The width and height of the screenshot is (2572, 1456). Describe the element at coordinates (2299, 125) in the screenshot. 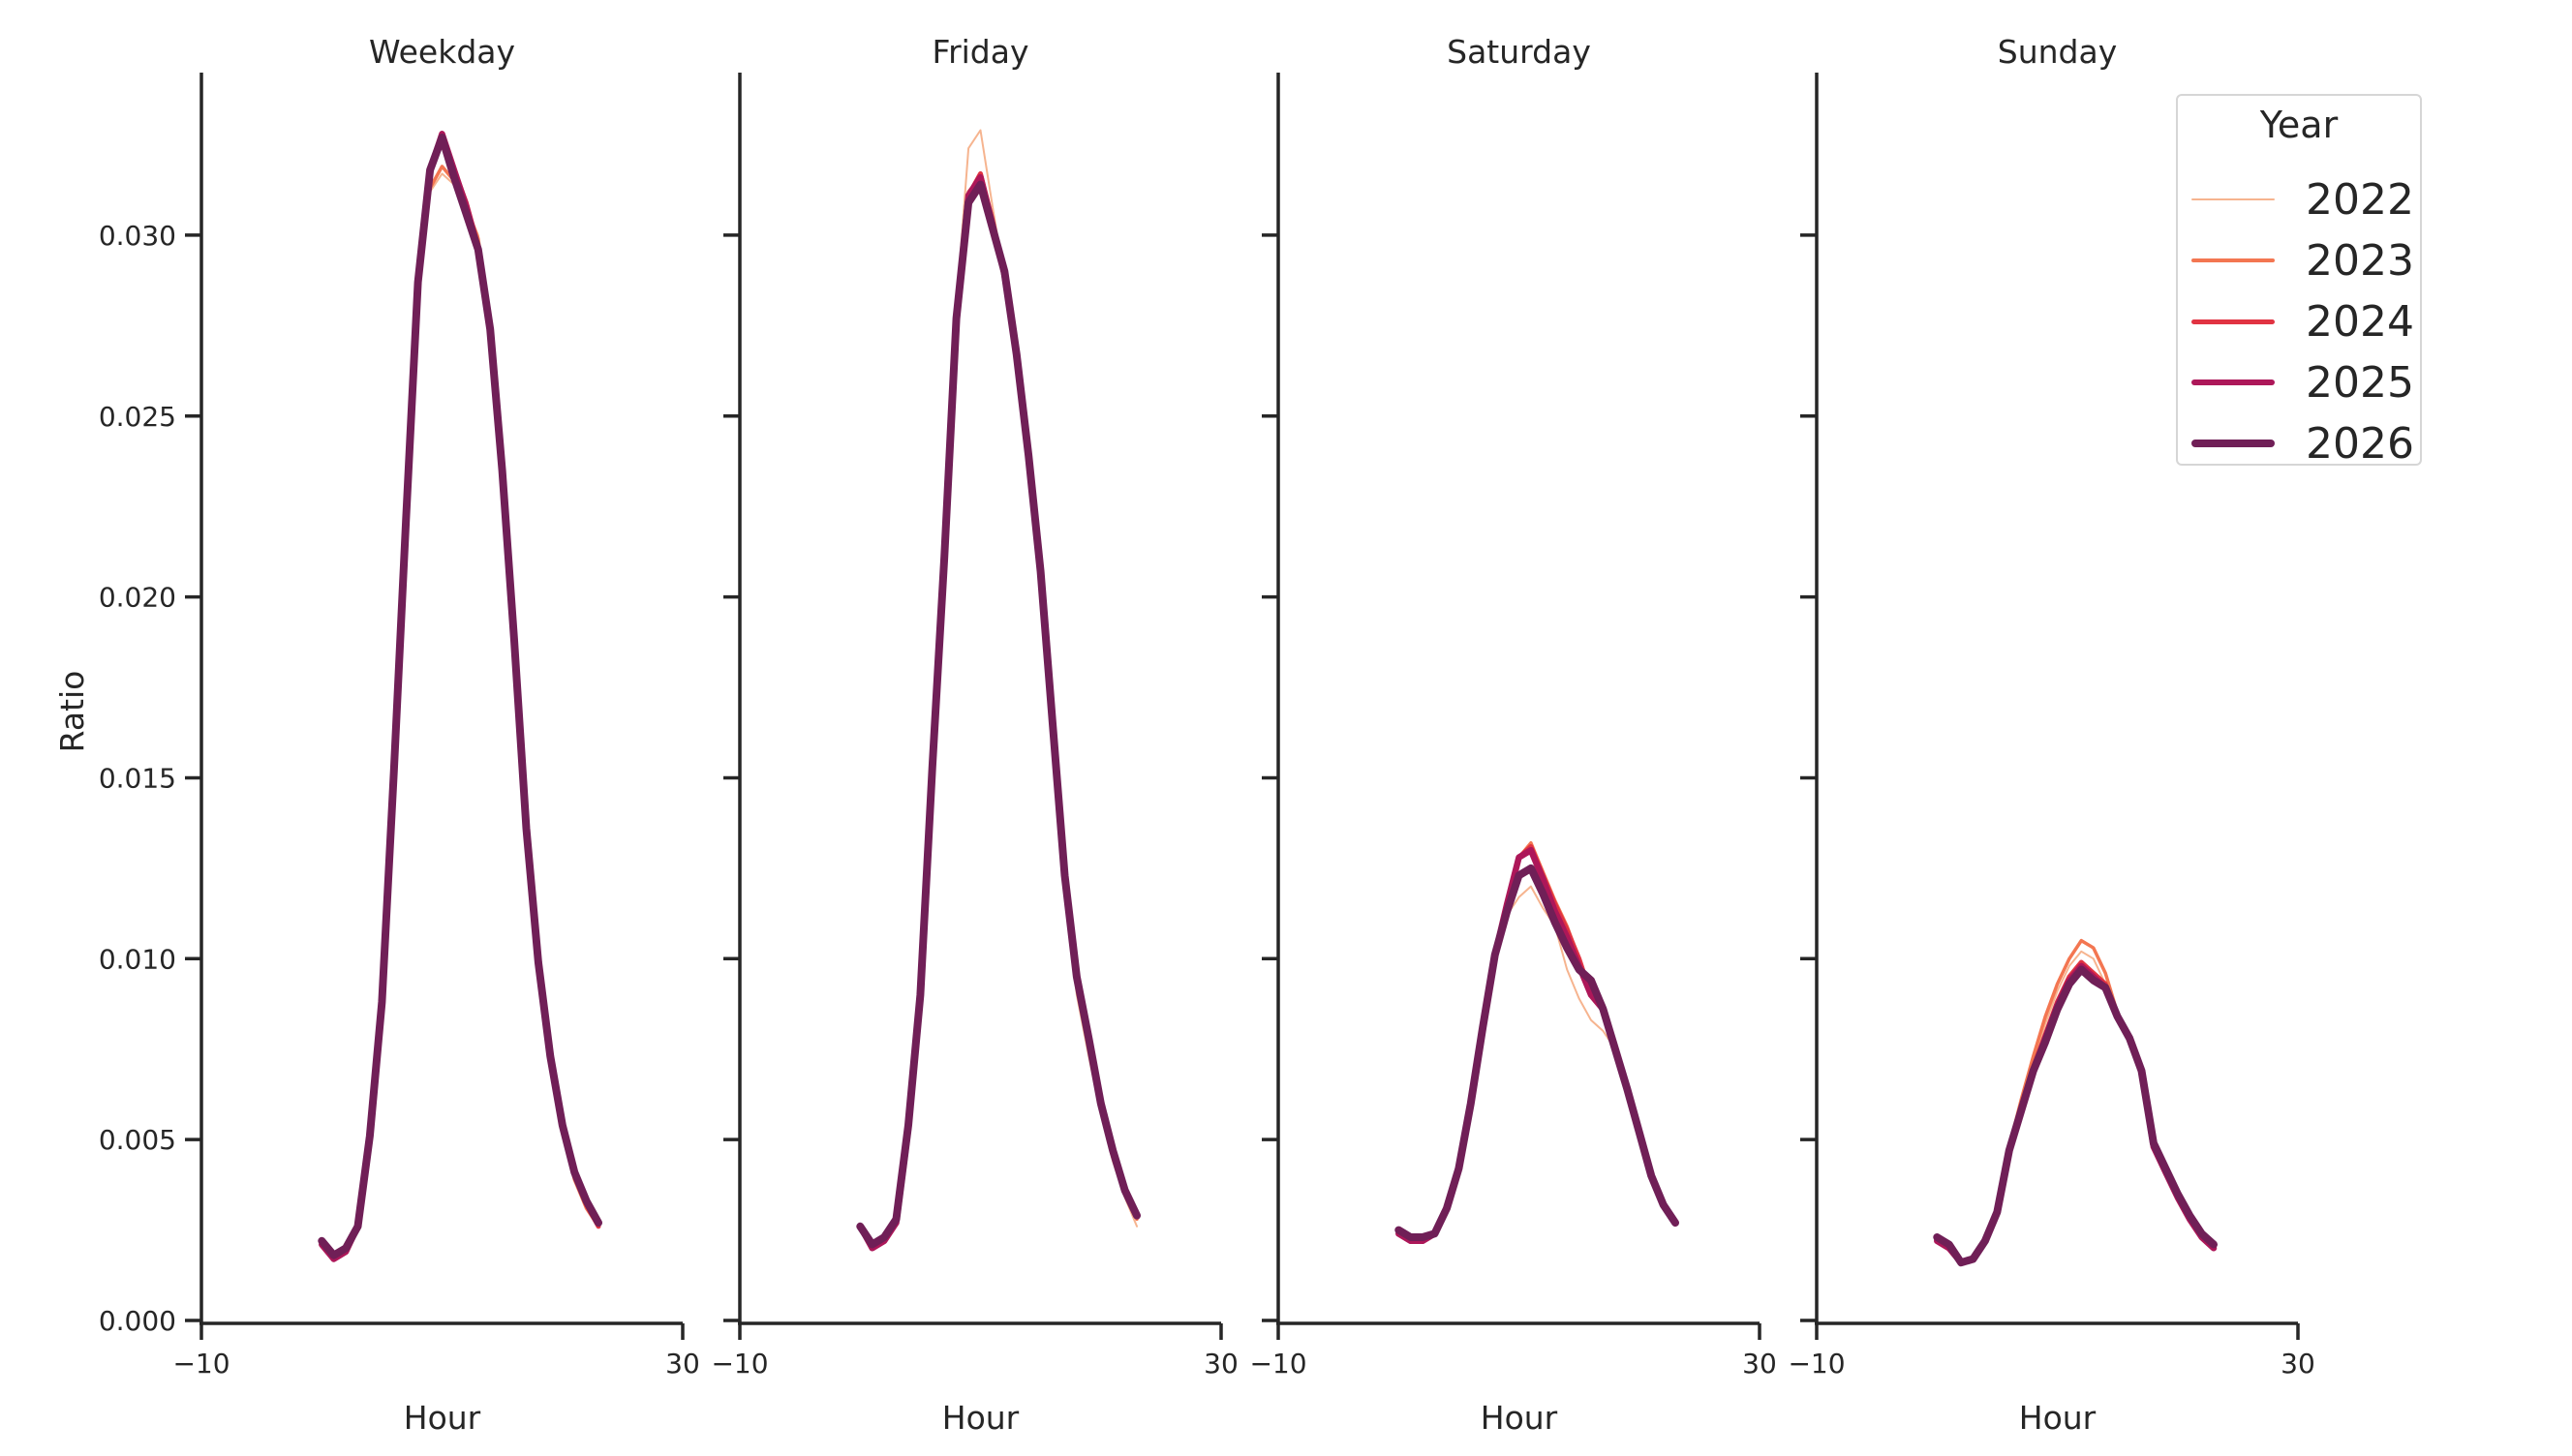

I see `legend-title: Year` at that location.